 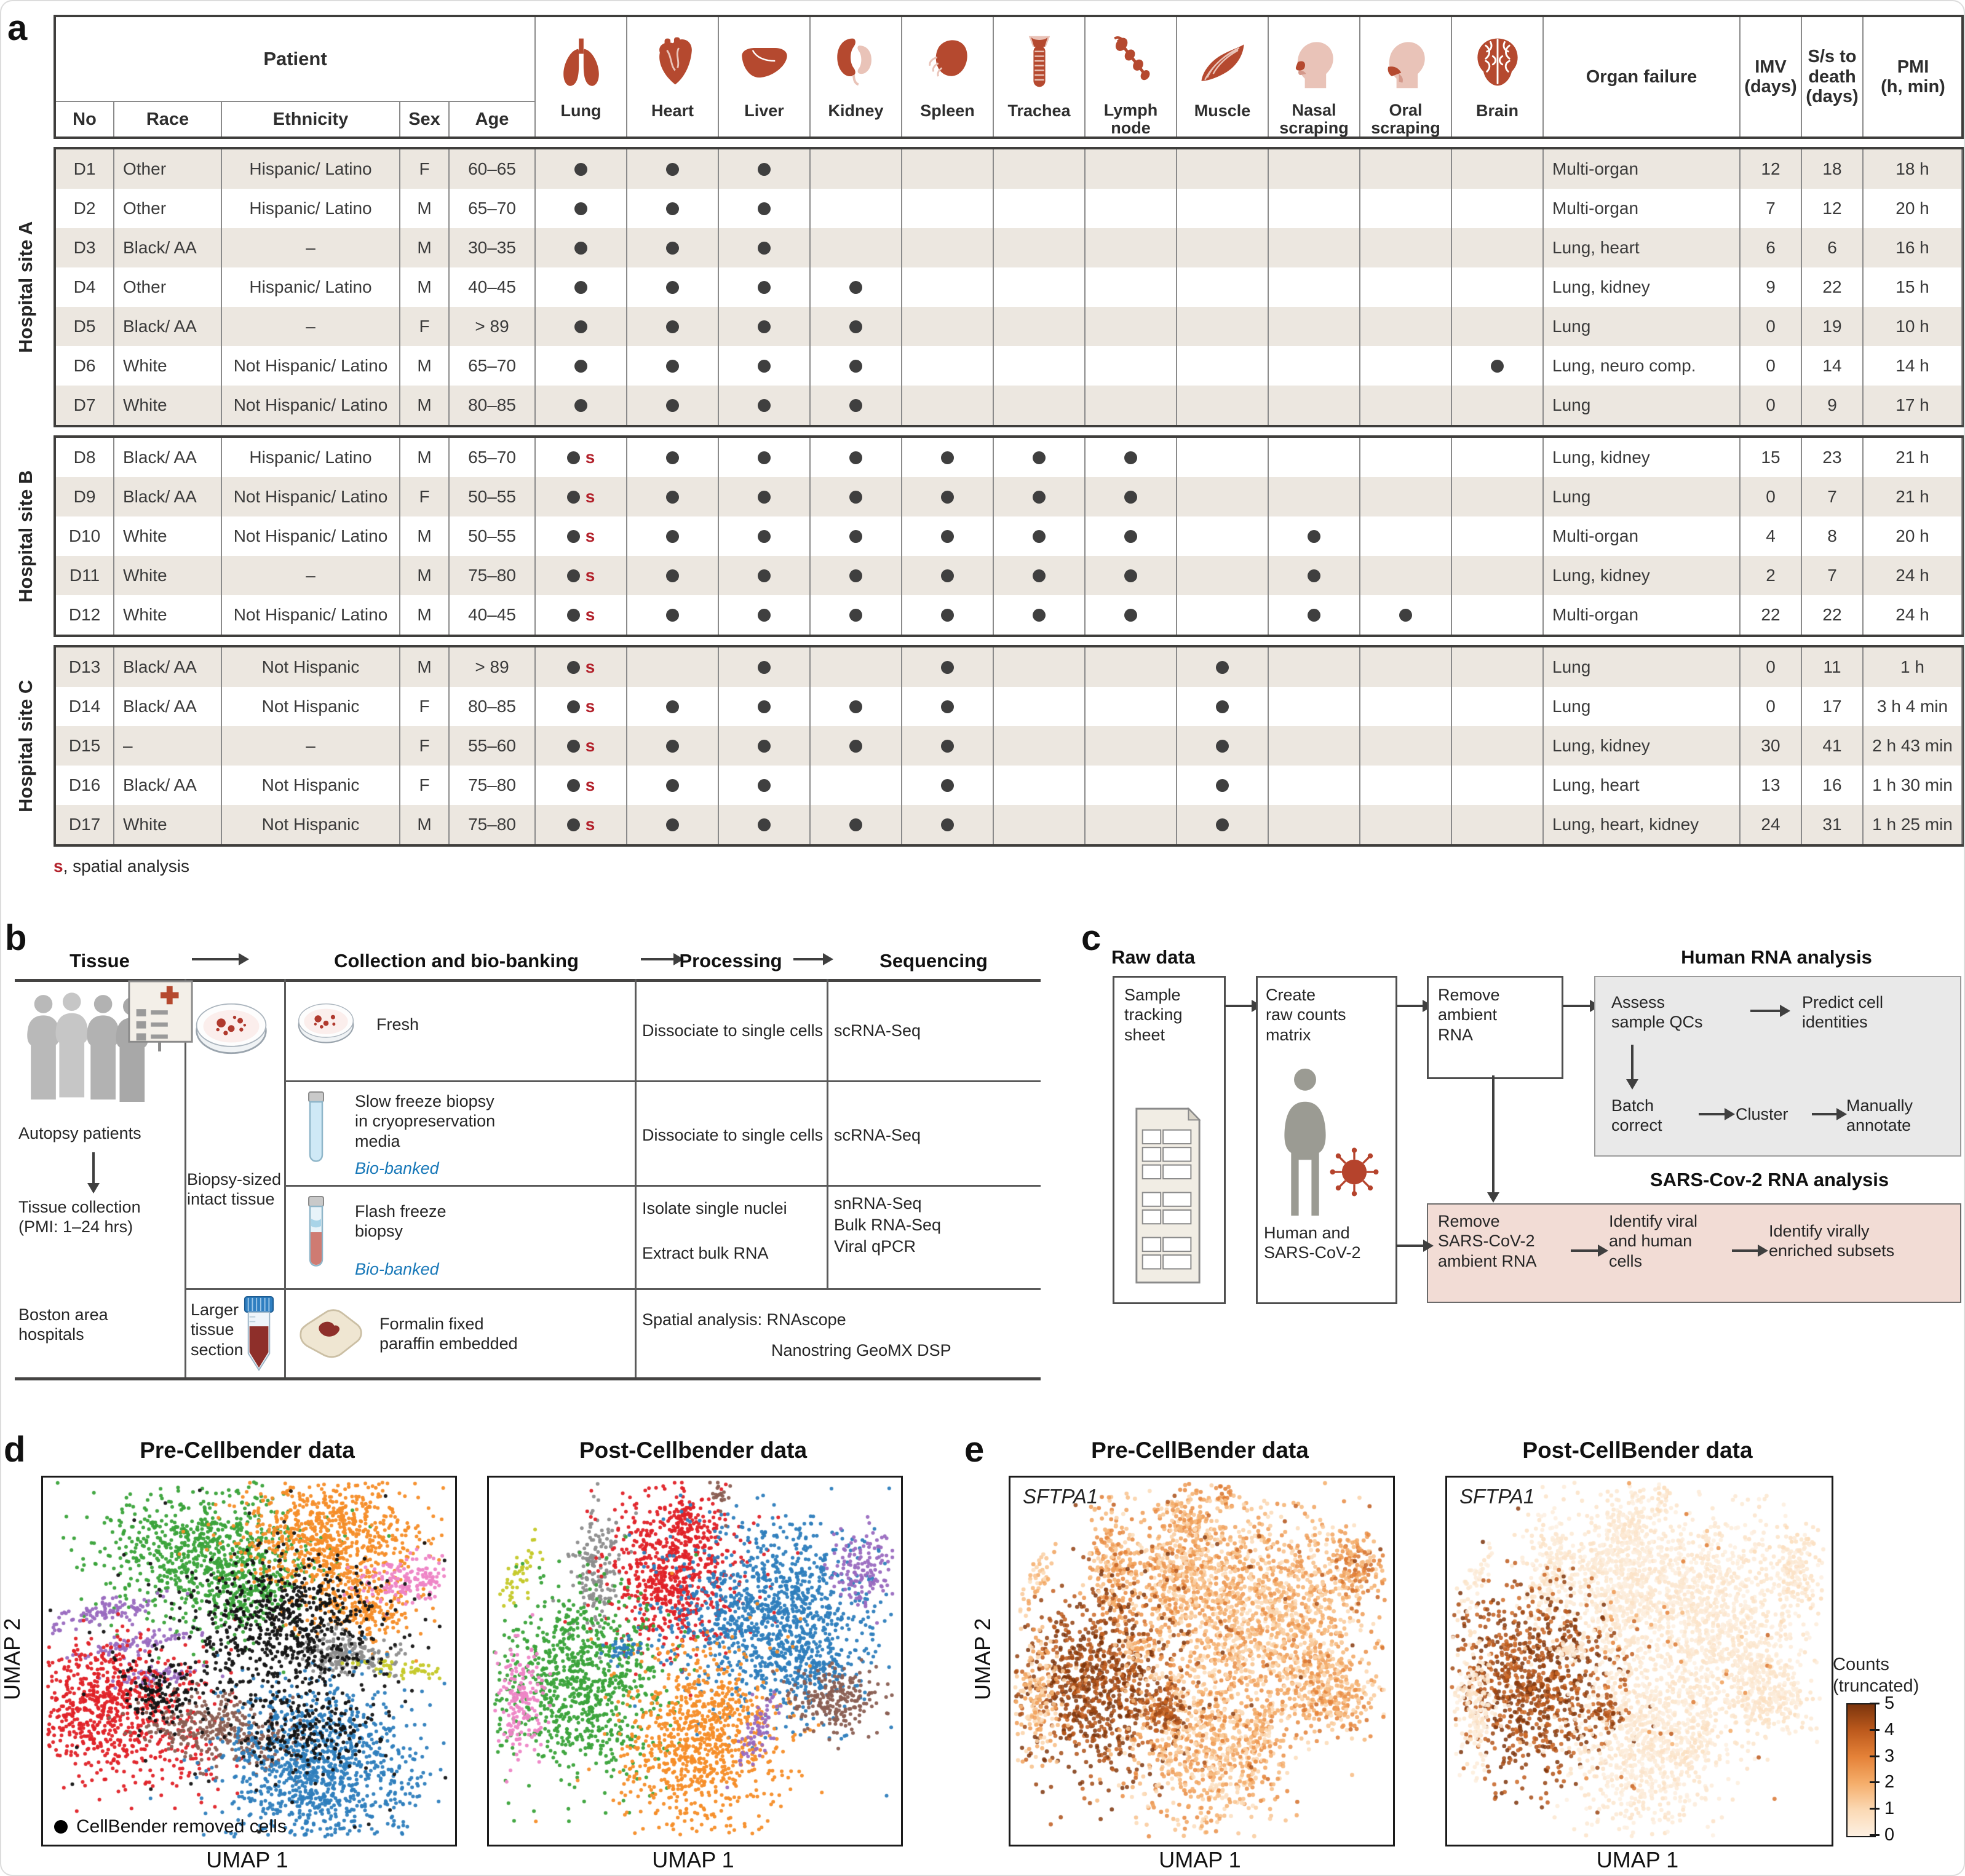 I want to click on table-cell-imv: 6, so click(x=1771, y=247).